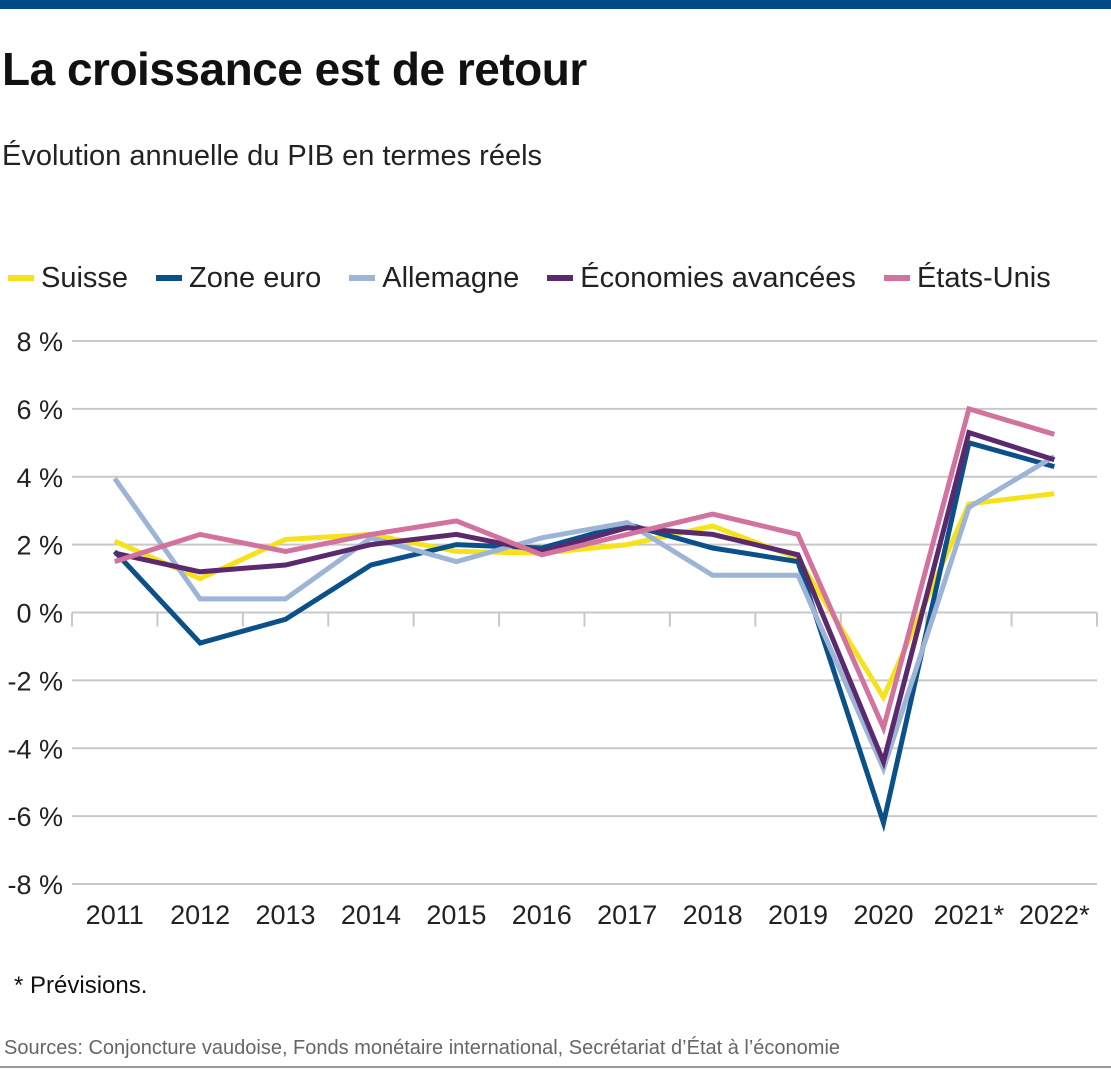 This screenshot has width=1111, height=1070. I want to click on legend-item-allemagne: Allemagne, so click(434, 278).